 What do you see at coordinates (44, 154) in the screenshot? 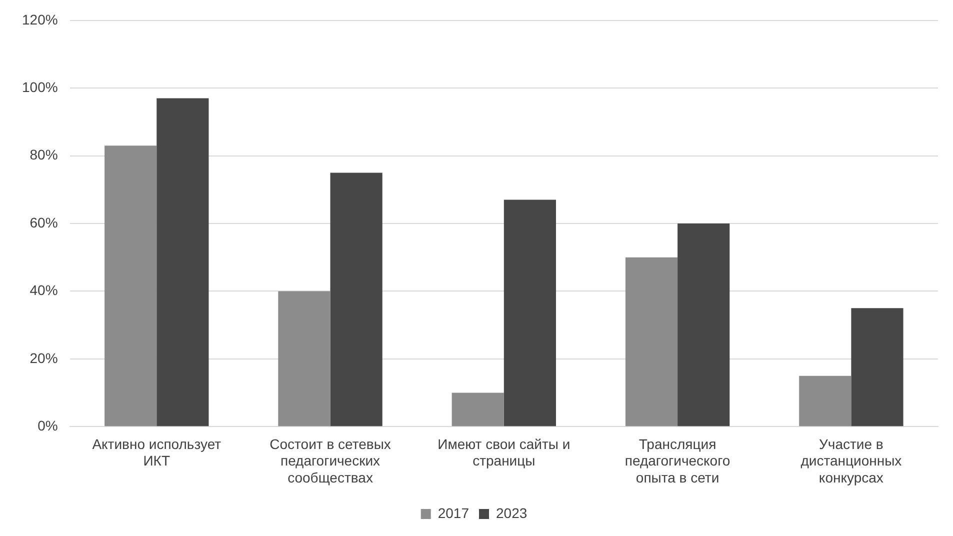
I see `y-tick-label: 80%` at bounding box center [44, 154].